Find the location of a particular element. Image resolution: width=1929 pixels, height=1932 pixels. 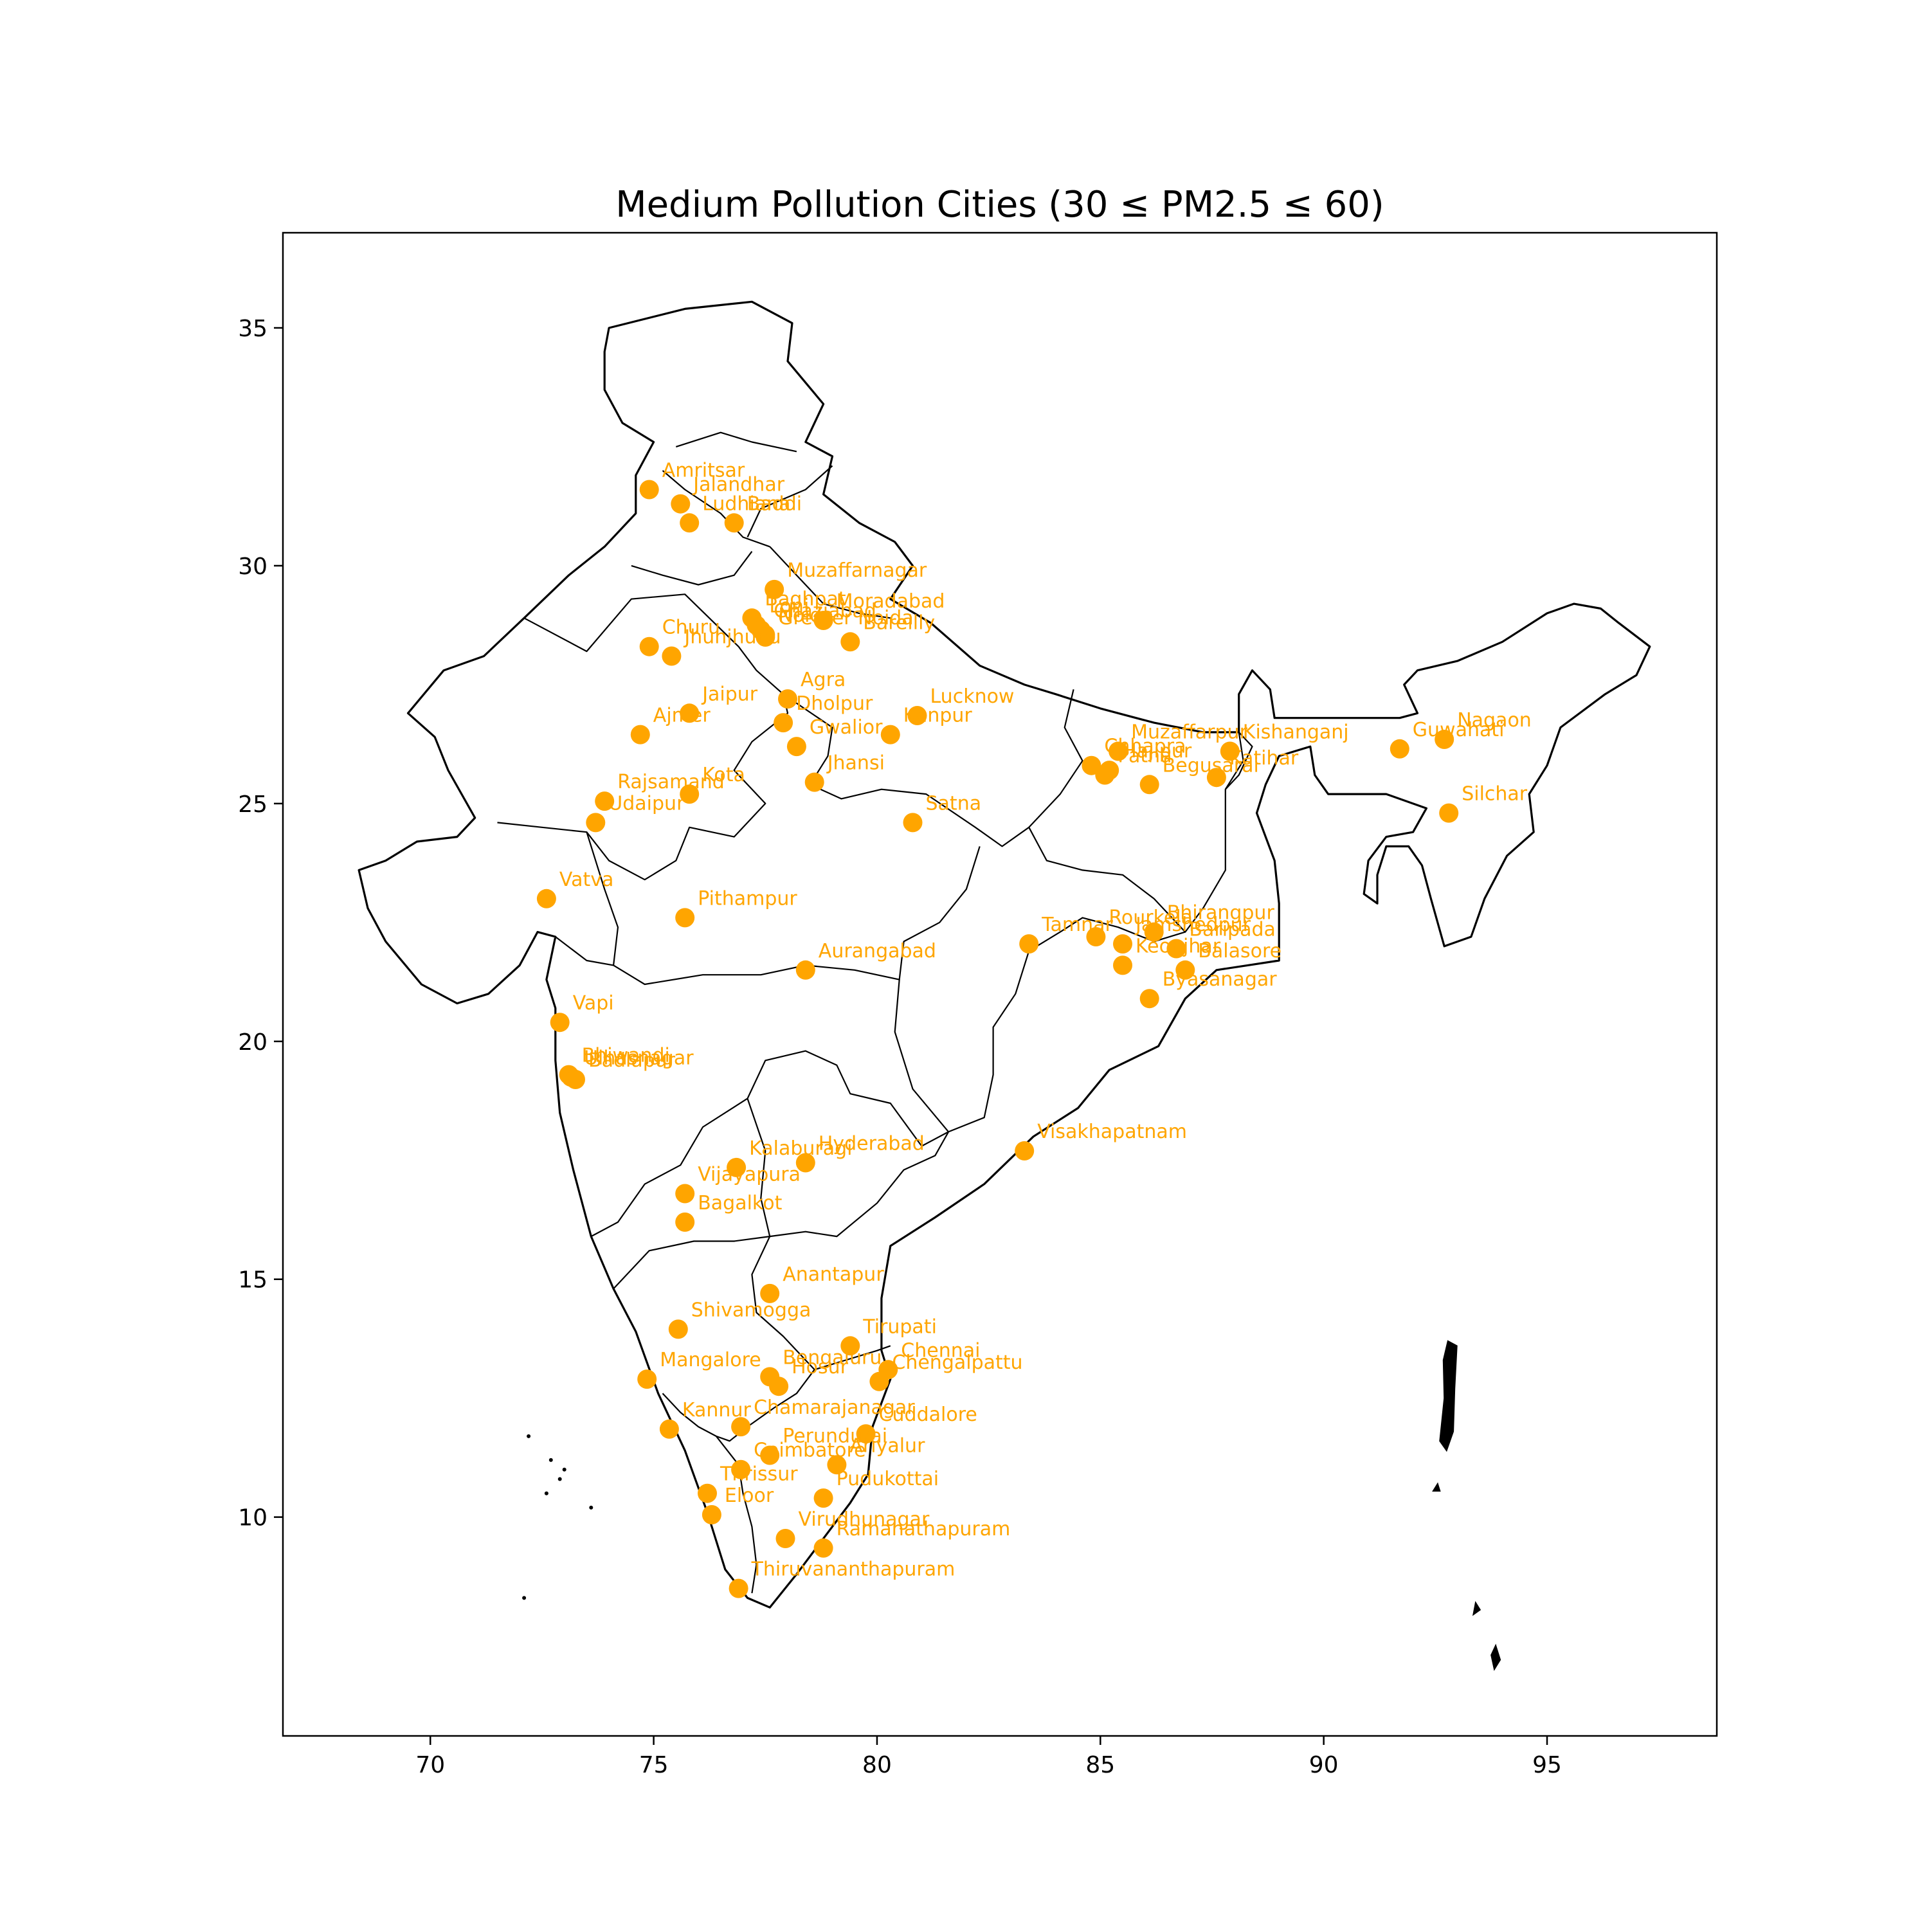

city-label: Jalandhar is located at coordinates (738, 485).